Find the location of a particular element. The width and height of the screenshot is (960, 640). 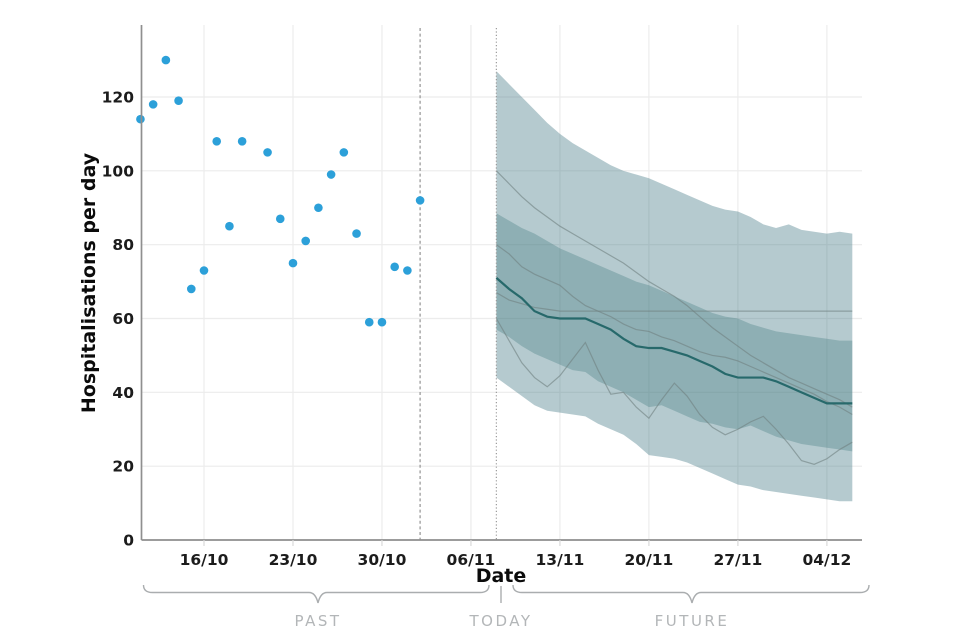

past-brace is located at coordinates (316, 594).